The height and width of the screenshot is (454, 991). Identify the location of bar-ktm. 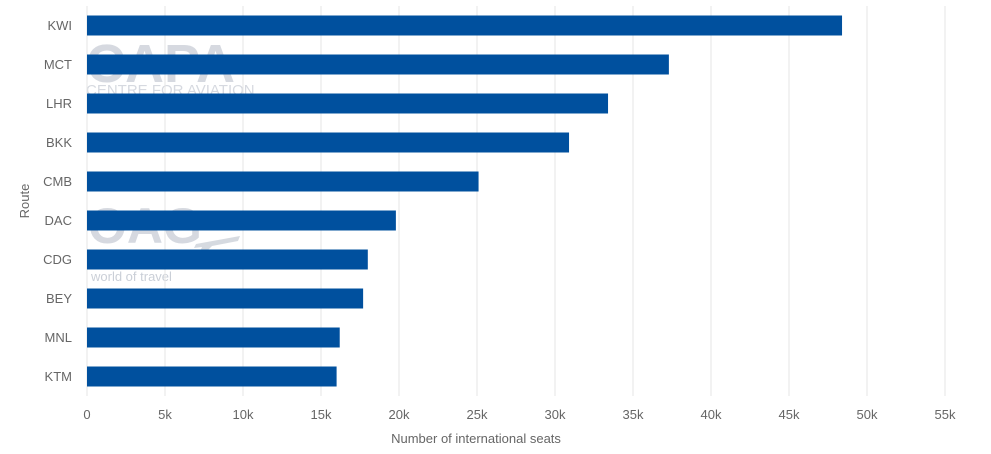
(212, 376).